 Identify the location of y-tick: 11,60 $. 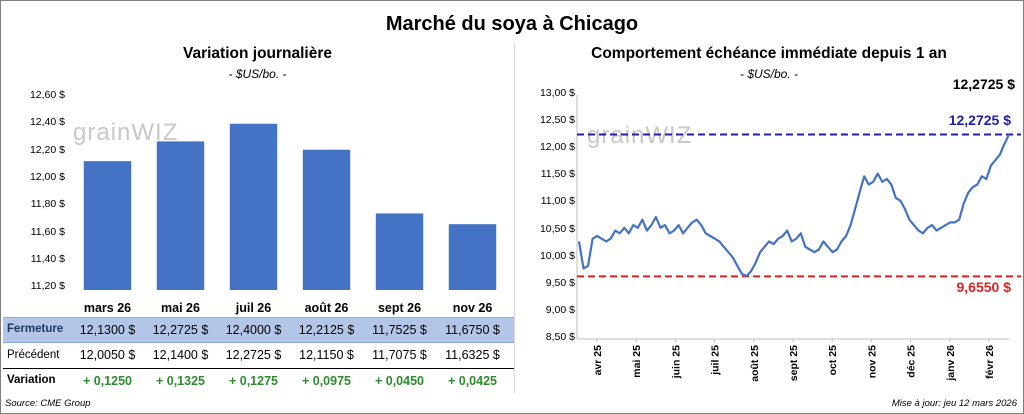
(47, 231).